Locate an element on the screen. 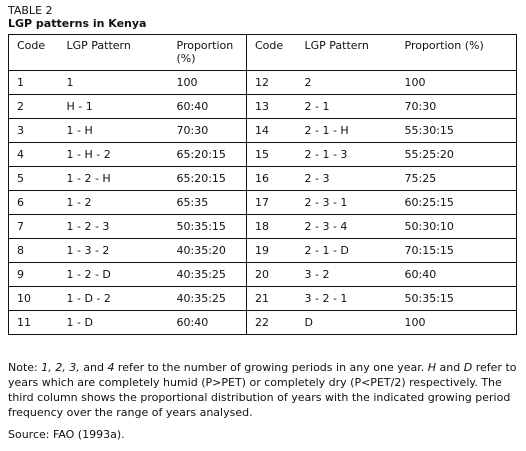 Image resolution: width=526 pixels, height=451 pixels. table-cell: 2 - 3 - 4 is located at coordinates (346, 226).